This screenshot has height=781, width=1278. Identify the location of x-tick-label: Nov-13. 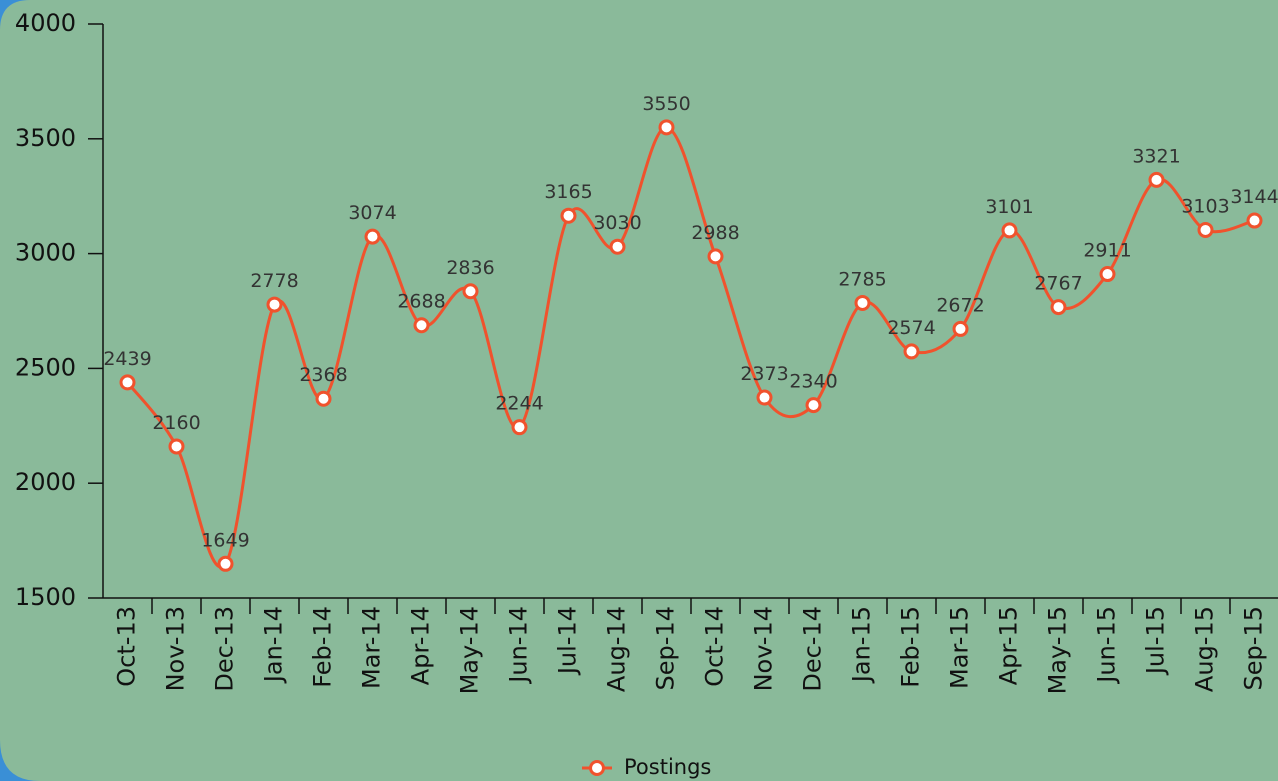
(176, 648).